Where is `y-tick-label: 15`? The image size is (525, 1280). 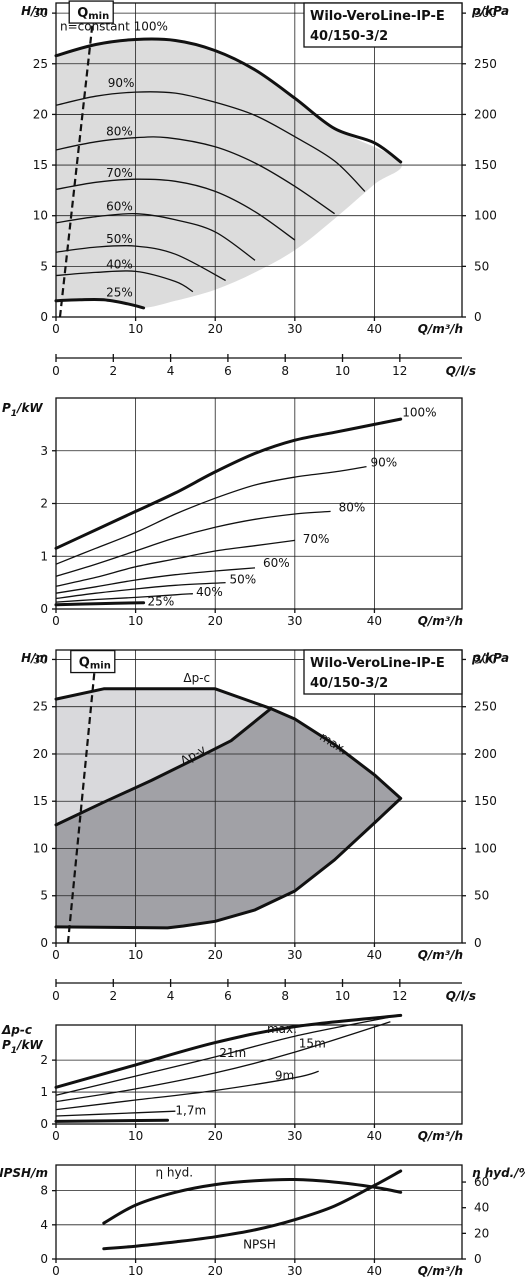
y-tick-label: 15 is located at coordinates (40, 801).